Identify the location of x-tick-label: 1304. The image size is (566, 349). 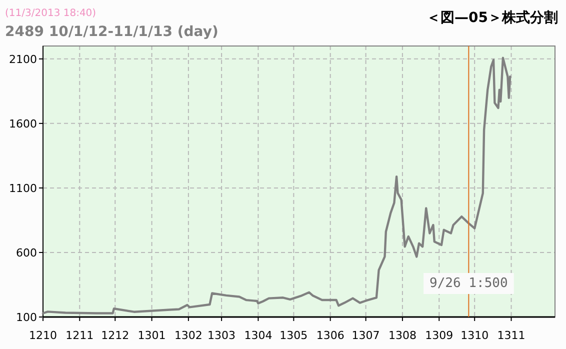
(258, 335).